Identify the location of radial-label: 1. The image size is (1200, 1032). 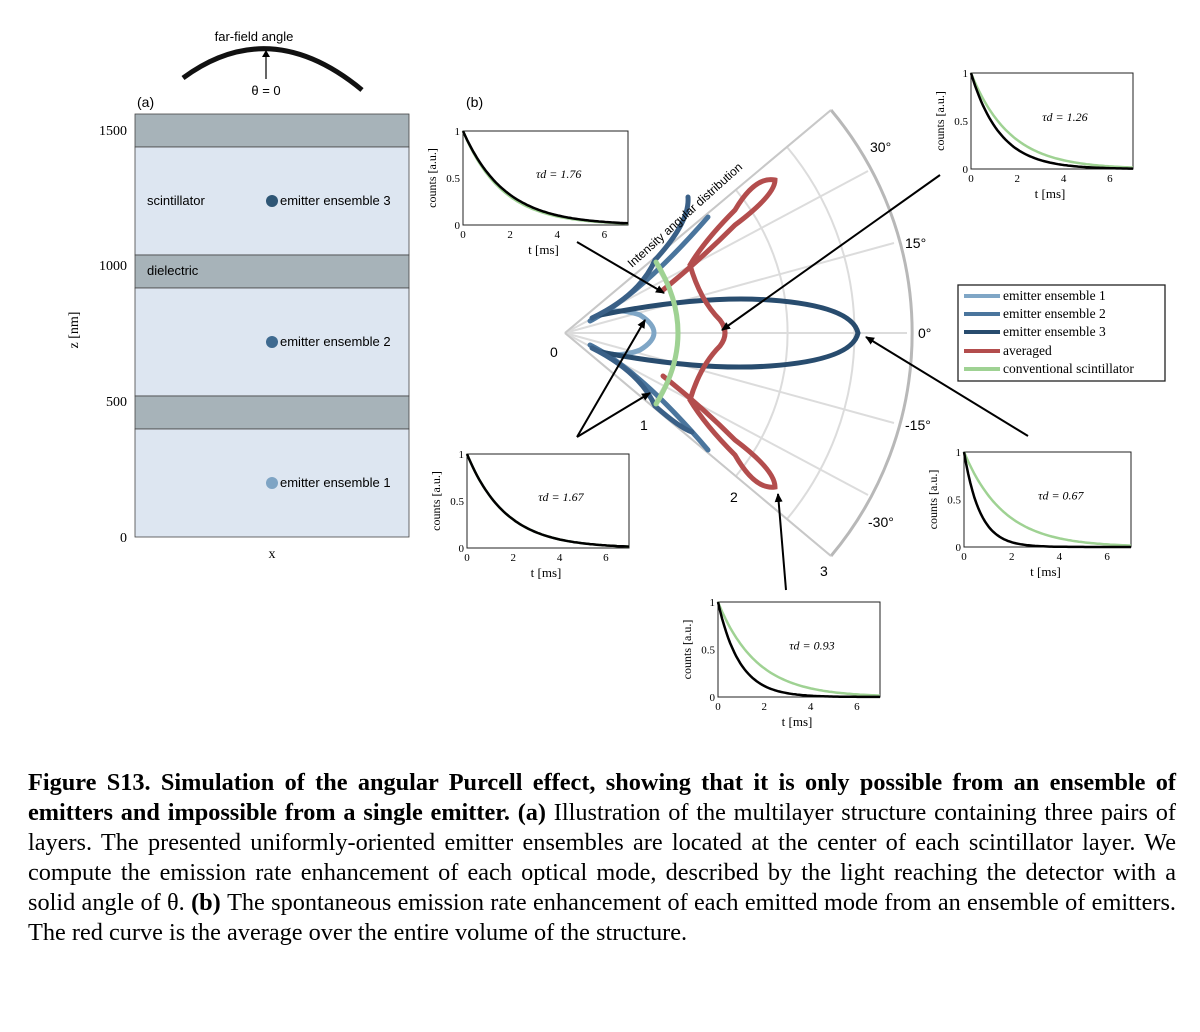
(644, 425).